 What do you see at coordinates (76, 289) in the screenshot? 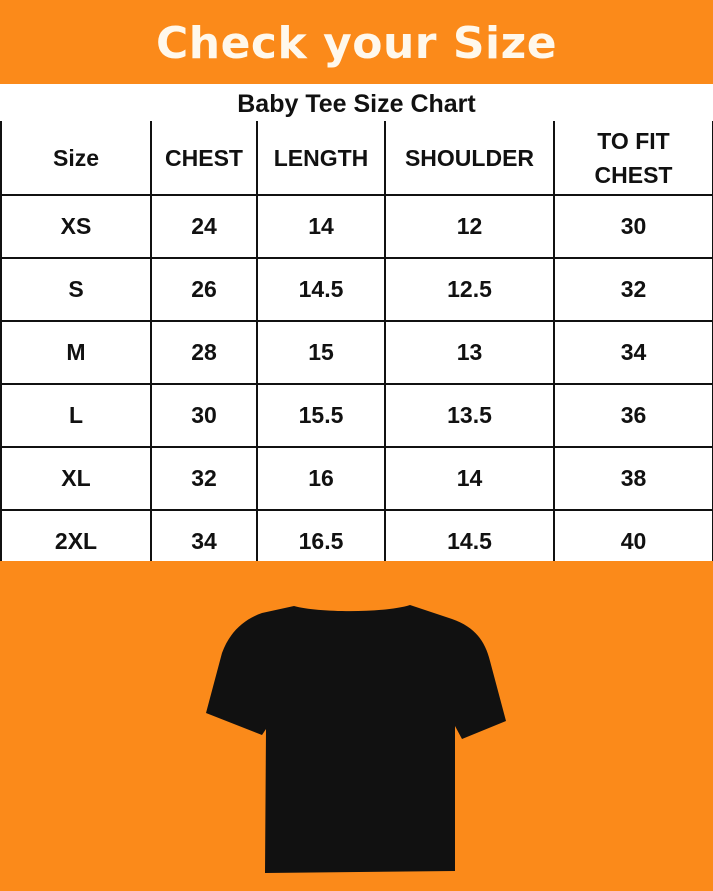
I see `table-cell: S` at bounding box center [76, 289].